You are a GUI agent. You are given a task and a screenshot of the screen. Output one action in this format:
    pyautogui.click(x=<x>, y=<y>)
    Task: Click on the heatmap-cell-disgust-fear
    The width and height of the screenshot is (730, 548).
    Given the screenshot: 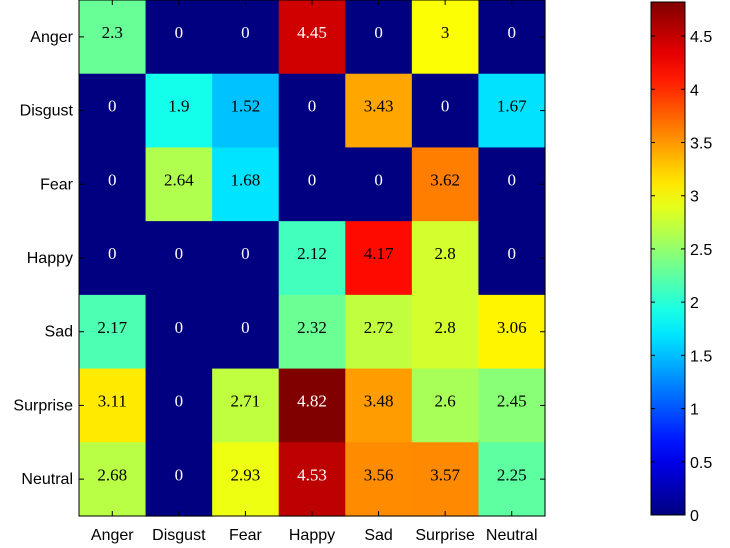 What is the action you would take?
    pyautogui.click(x=246, y=111)
    